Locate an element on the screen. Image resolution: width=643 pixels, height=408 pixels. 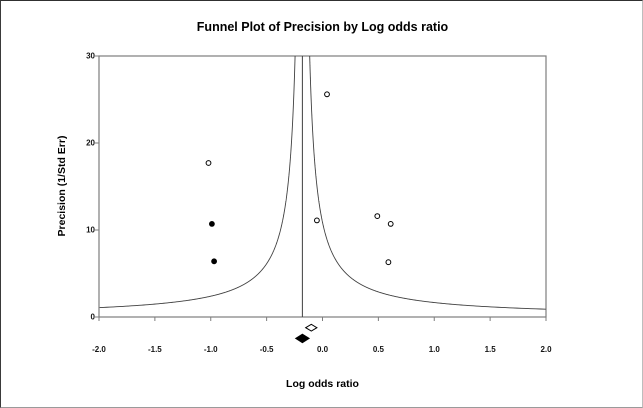
x-axis-tick-label: 1.5 is located at coordinates (491, 349).